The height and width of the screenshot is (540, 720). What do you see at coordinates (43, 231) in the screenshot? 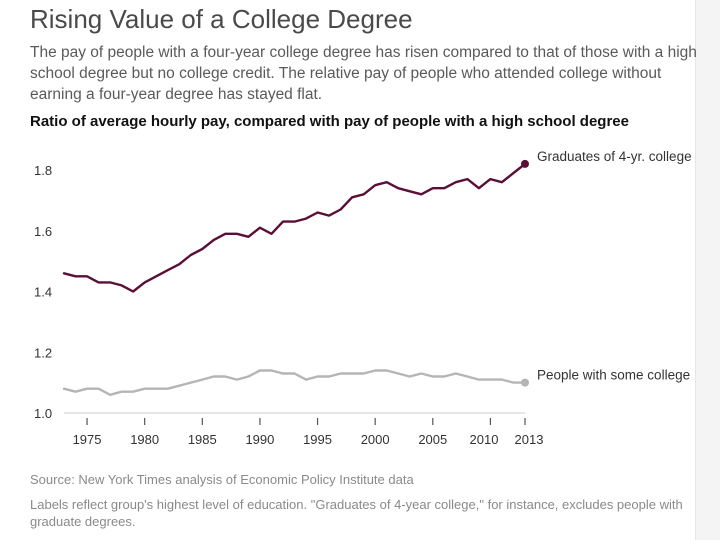
I see `y-tick-label: 1.6` at bounding box center [43, 231].